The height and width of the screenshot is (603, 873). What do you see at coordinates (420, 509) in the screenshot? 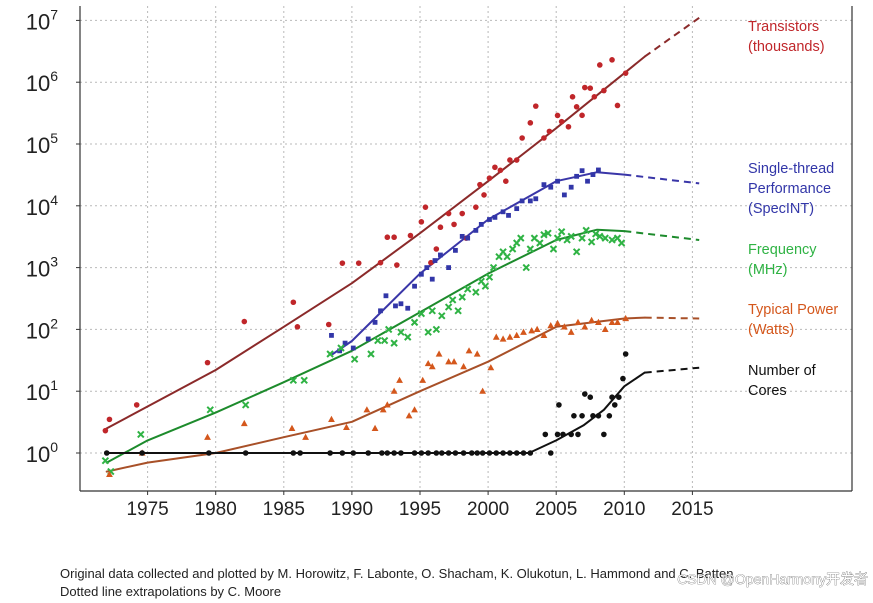
I see `x-tick-label: 1995` at bounding box center [420, 509].